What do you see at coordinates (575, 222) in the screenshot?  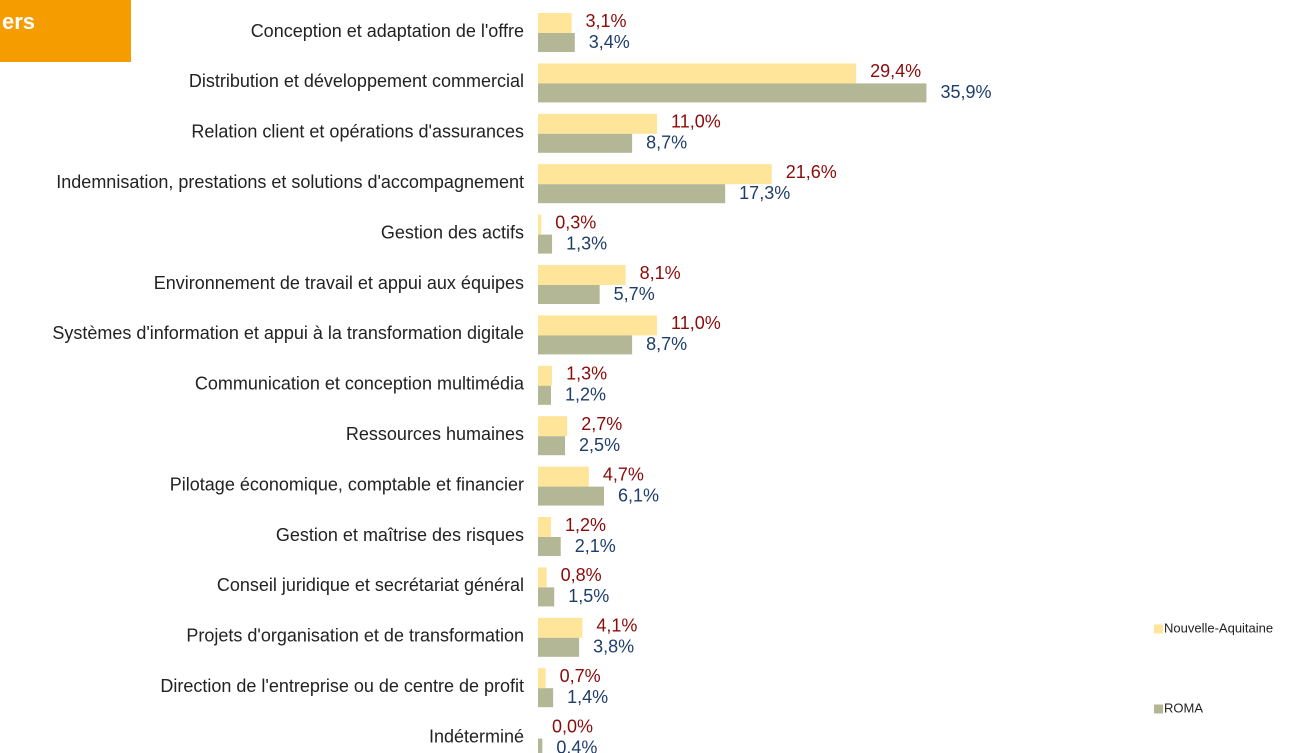 I see `value-label: 0,3%` at bounding box center [575, 222].